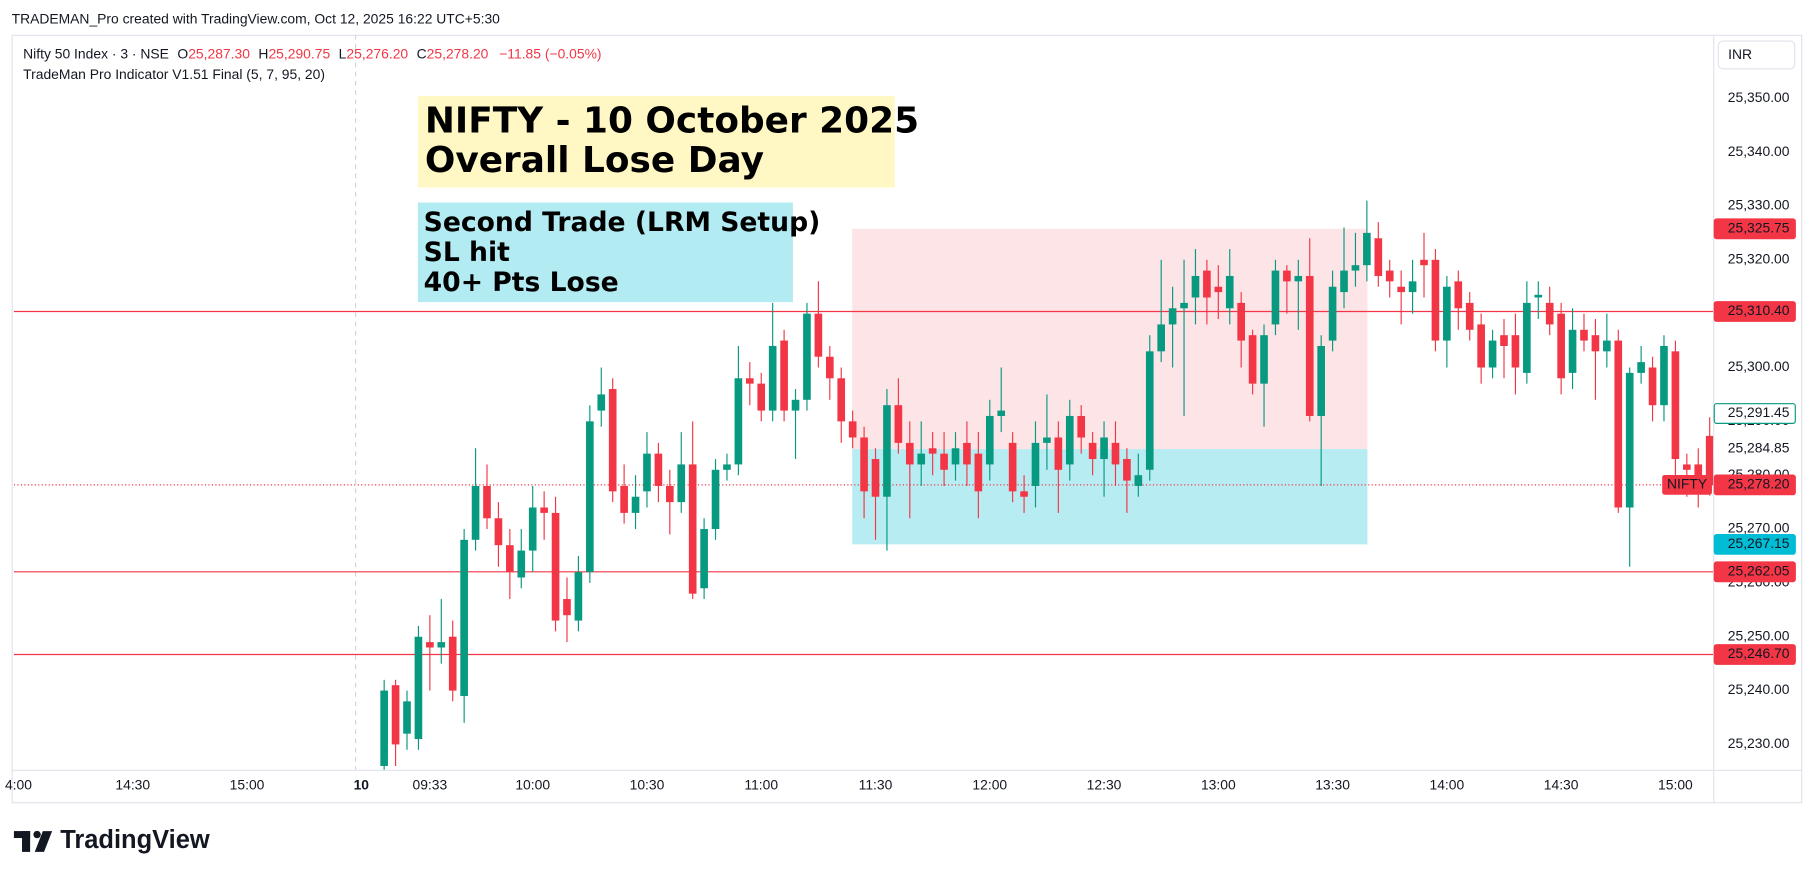 The width and height of the screenshot is (1815, 879). What do you see at coordinates (1561, 785) in the screenshot?
I see `x-tick-label: 14:30` at bounding box center [1561, 785].